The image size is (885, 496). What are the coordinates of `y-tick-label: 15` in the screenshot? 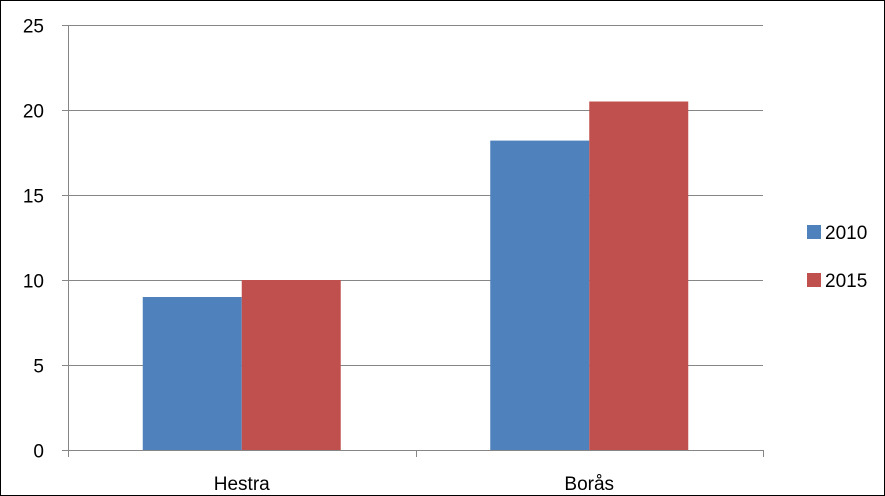 It's located at (33, 197).